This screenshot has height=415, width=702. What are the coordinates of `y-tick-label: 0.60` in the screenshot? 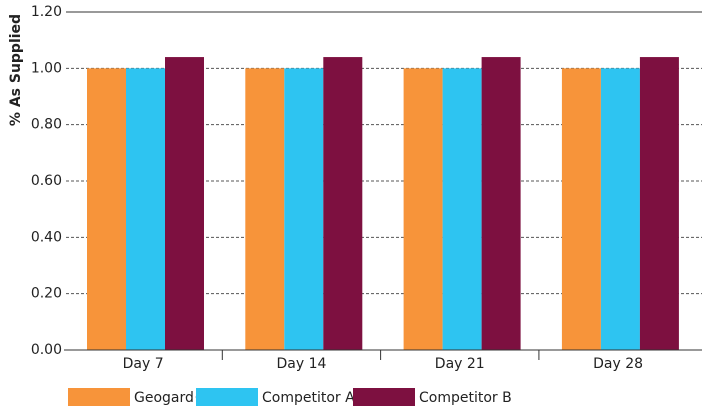 It's located at (46, 181).